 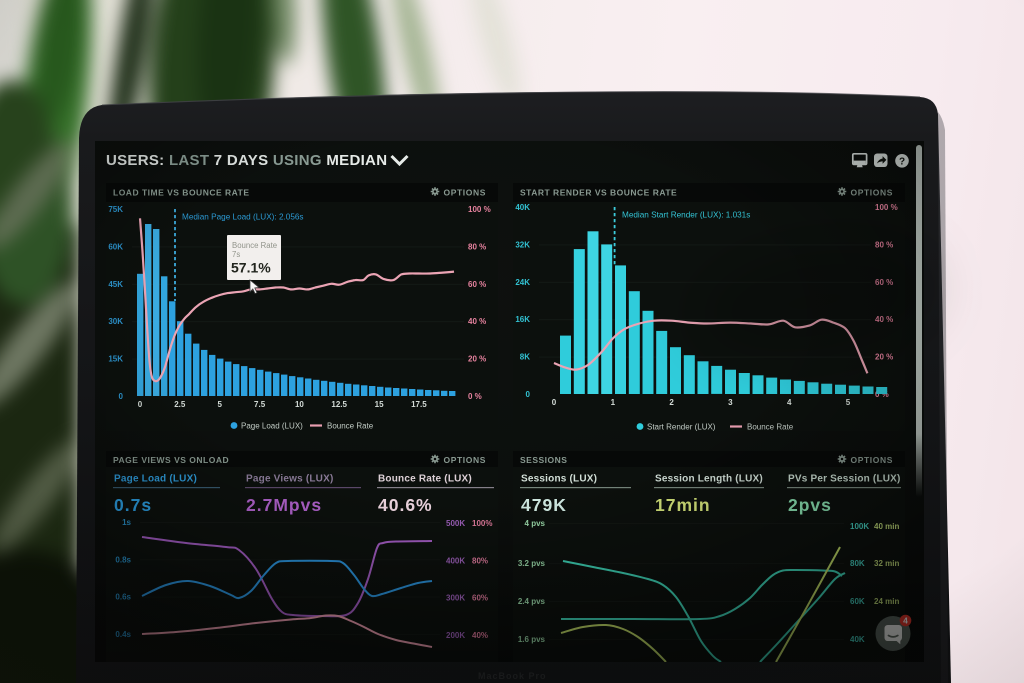 I want to click on svg-text: 479K, so click(x=544, y=505).